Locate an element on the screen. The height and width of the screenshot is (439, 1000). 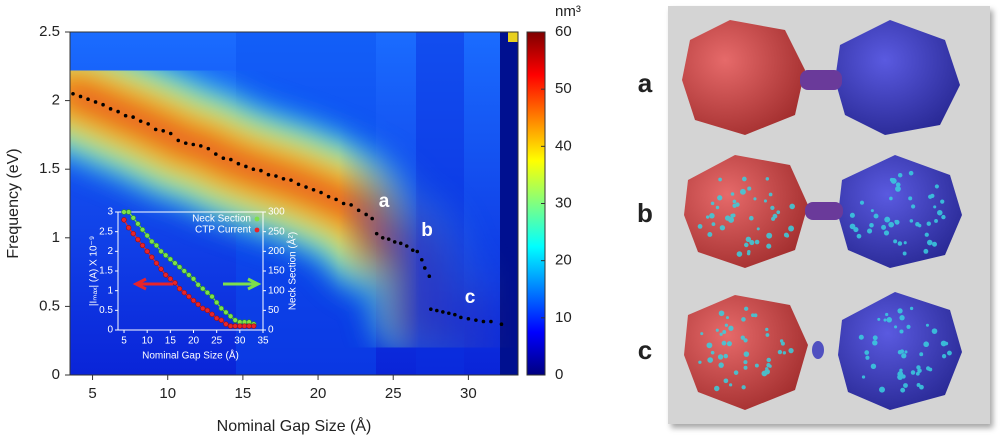
panel-label: c is located at coordinates (645, 350).